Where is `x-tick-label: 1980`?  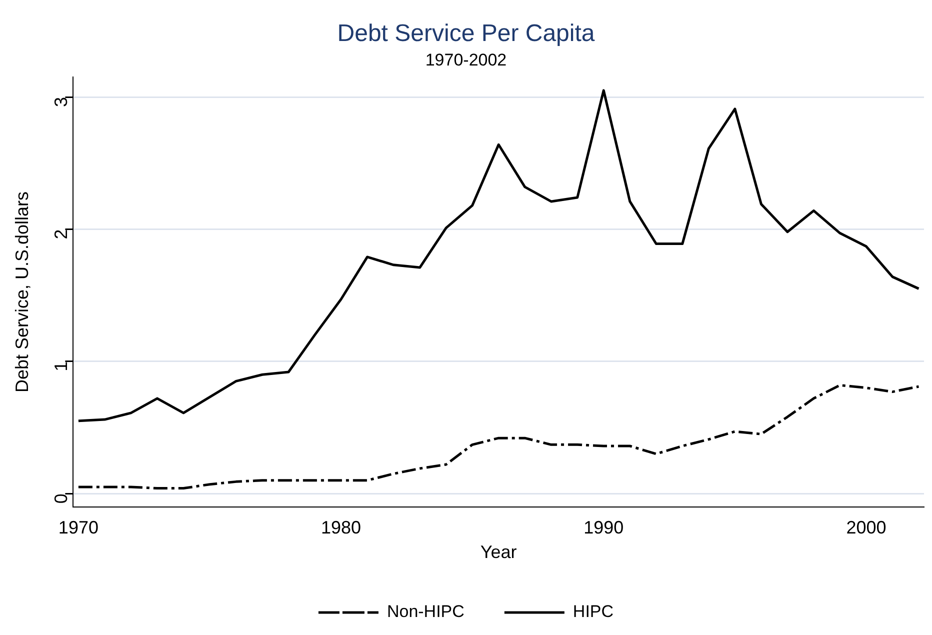 x-tick-label: 1980 is located at coordinates (341, 528).